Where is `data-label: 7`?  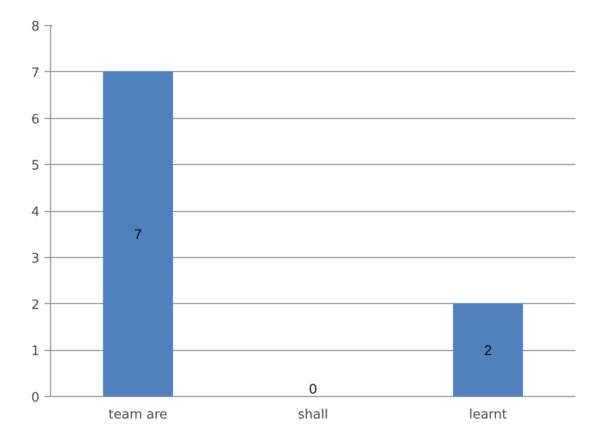 data-label: 7 is located at coordinates (138, 234).